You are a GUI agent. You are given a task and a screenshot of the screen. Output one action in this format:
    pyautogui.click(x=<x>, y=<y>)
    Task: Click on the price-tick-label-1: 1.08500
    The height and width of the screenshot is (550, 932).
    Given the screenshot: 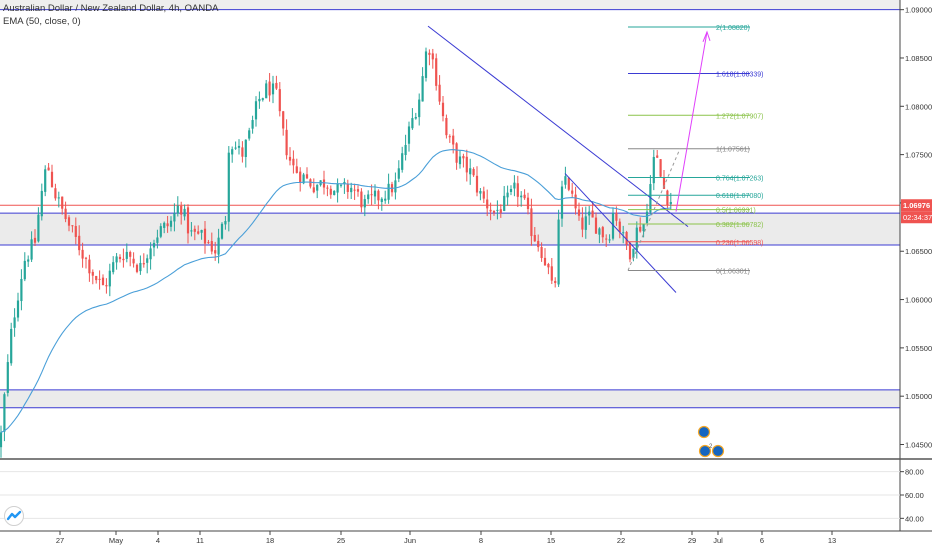 What is the action you would take?
    pyautogui.click(x=918, y=58)
    